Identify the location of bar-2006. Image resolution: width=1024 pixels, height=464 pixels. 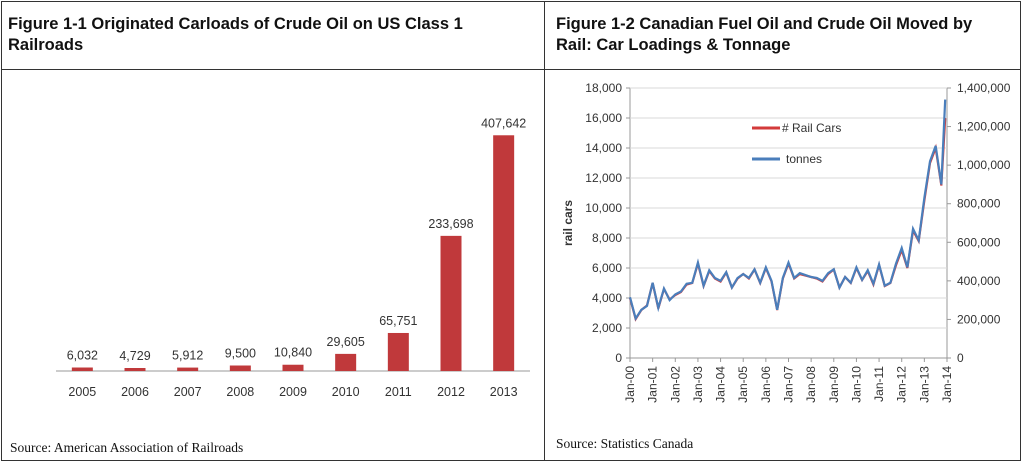
(135, 369).